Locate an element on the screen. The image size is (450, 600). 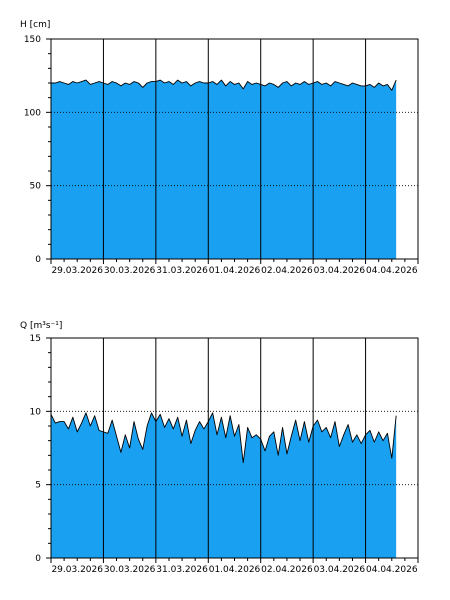
y-tick-label: 10 is located at coordinates (36, 412).